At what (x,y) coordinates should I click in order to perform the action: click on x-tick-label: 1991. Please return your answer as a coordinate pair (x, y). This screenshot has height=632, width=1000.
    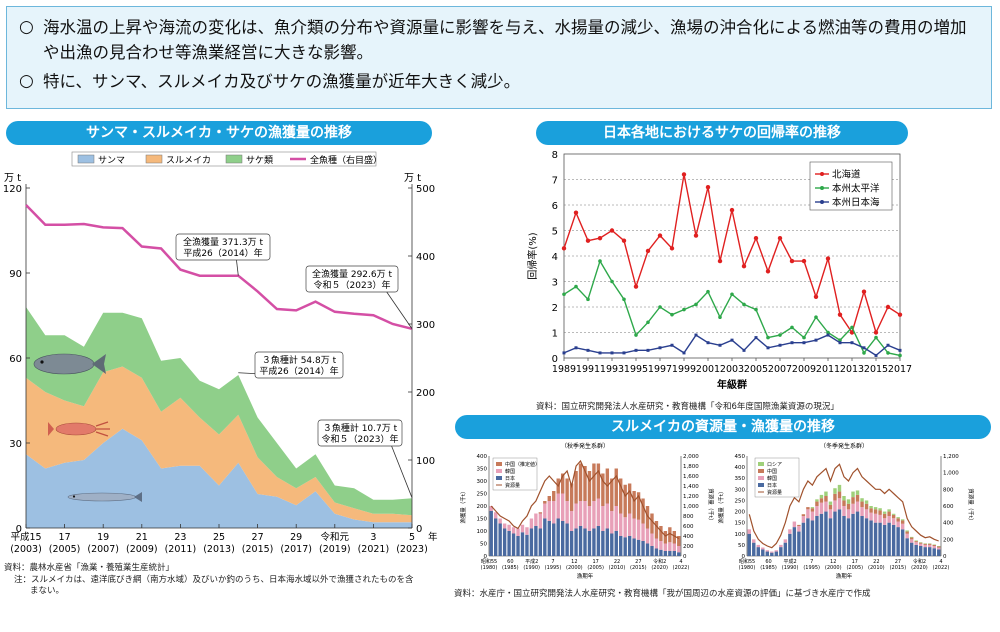
    Looking at the image, I should click on (588, 369).